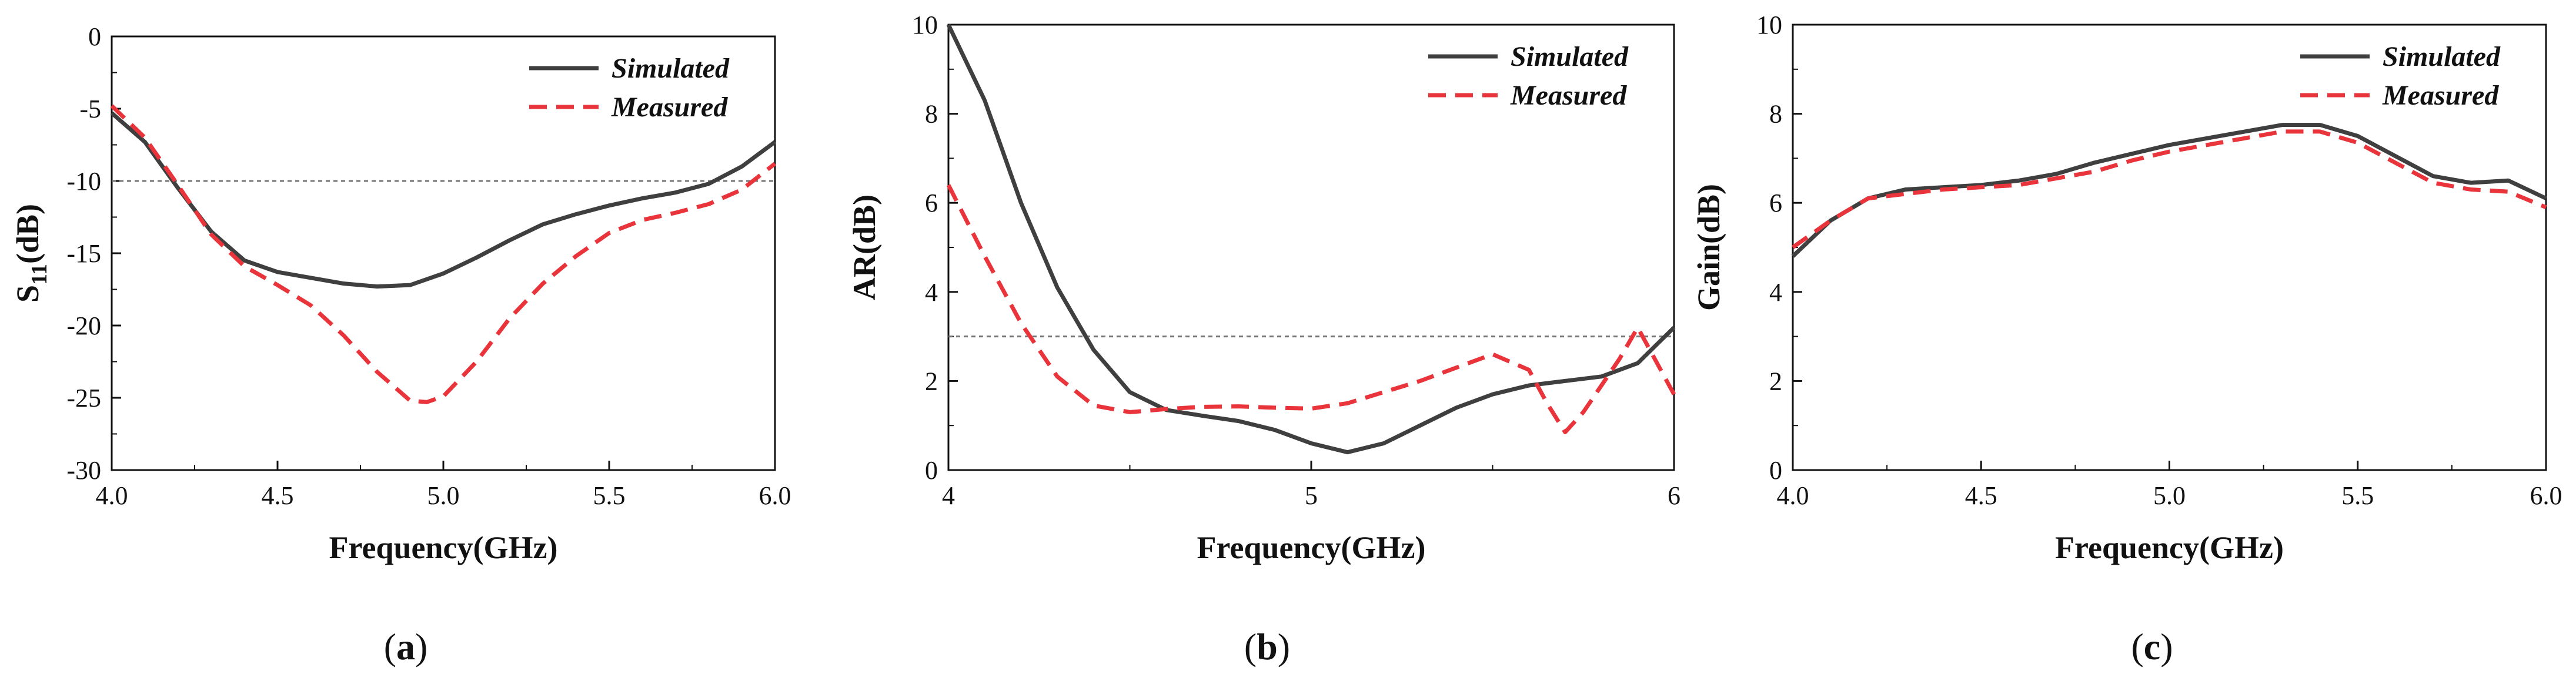 The width and height of the screenshot is (2576, 681). What do you see at coordinates (83, 181) in the screenshot?
I see `y-tick-label: -10` at bounding box center [83, 181].